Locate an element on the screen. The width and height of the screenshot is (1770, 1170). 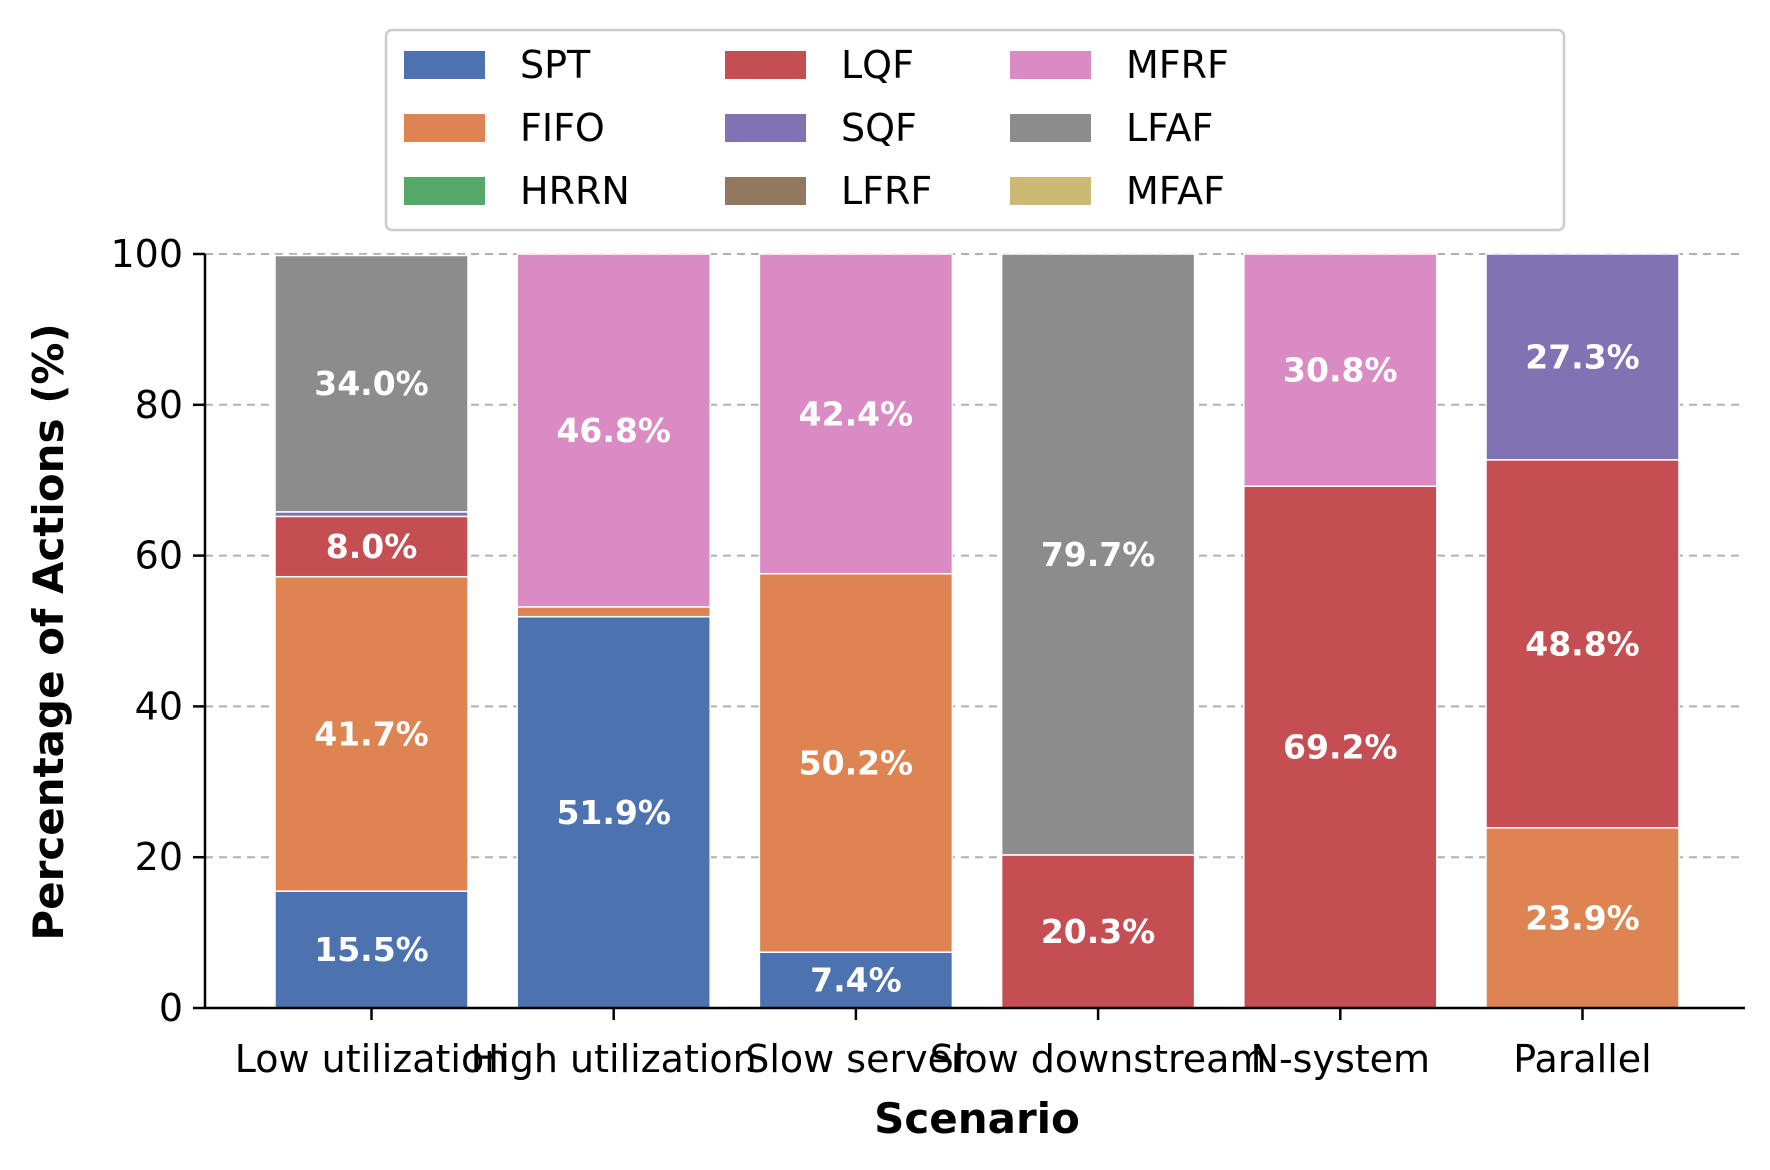
legend-label: LFRF is located at coordinates (886, 191).